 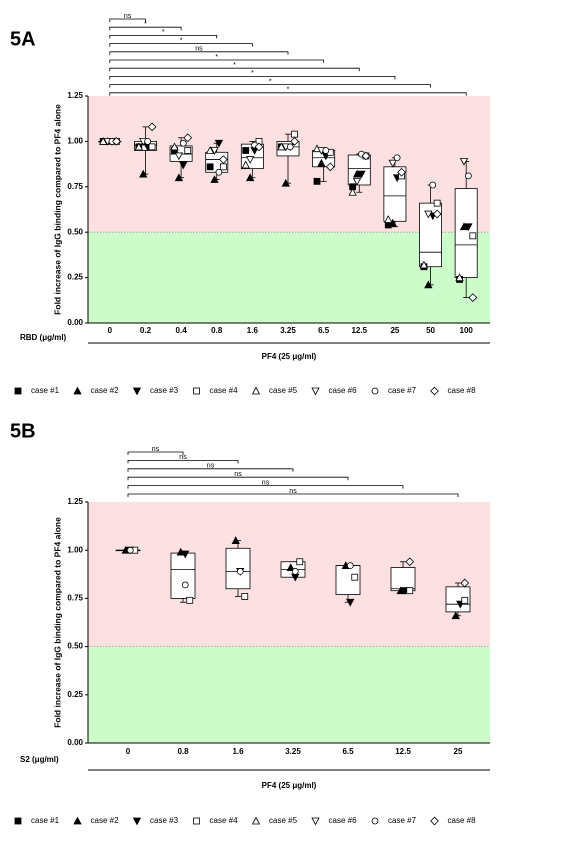 I want to click on y-tick-label: 0.50, so click(x=75, y=646).